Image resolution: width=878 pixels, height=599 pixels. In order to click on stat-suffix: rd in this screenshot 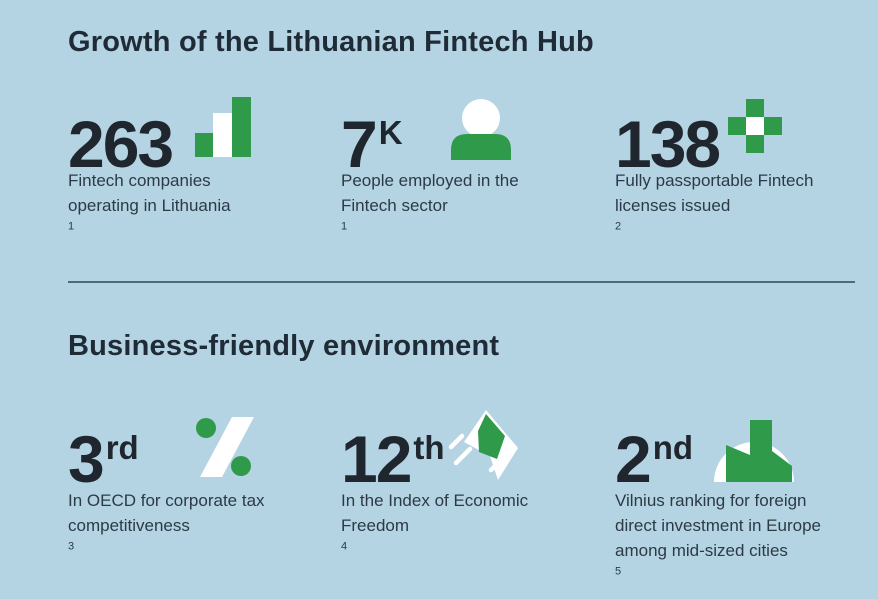, I will do `click(122, 447)`.